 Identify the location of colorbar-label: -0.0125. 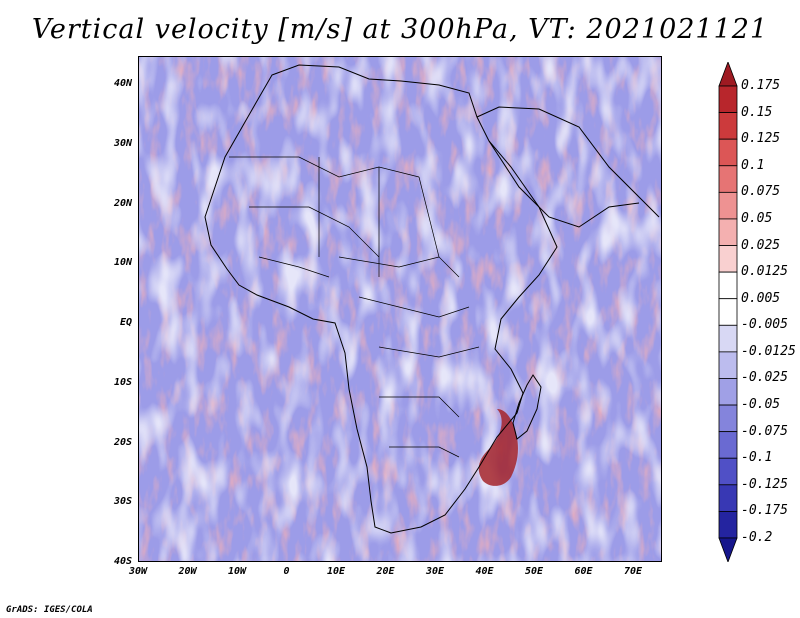
(768, 351).